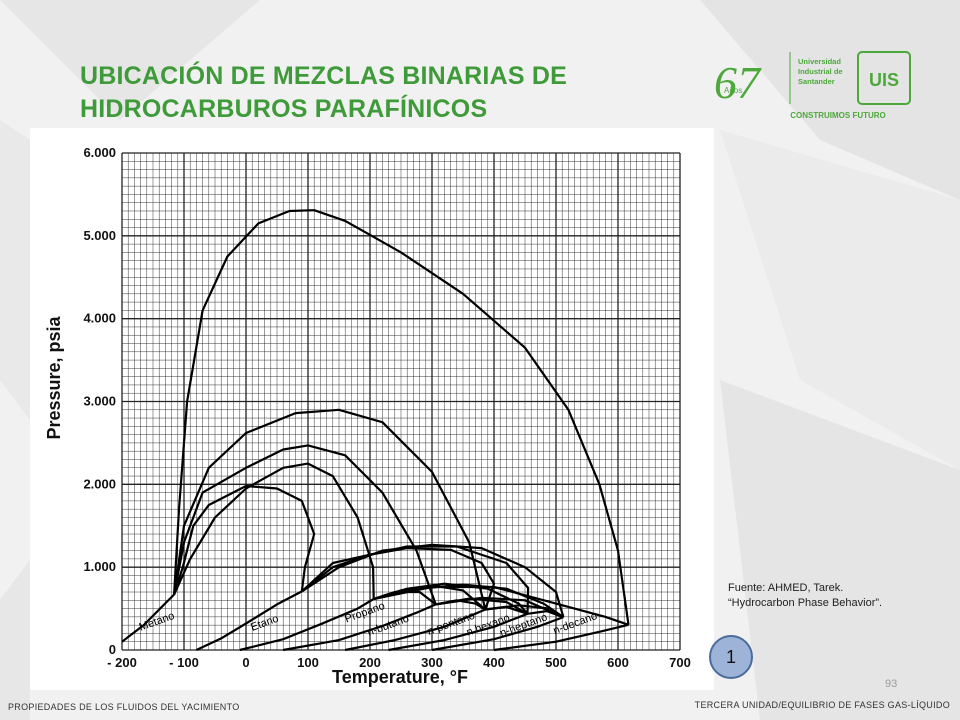 Image resolution: width=960 pixels, height=720 pixels. I want to click on slide-number: 93, so click(891, 684).